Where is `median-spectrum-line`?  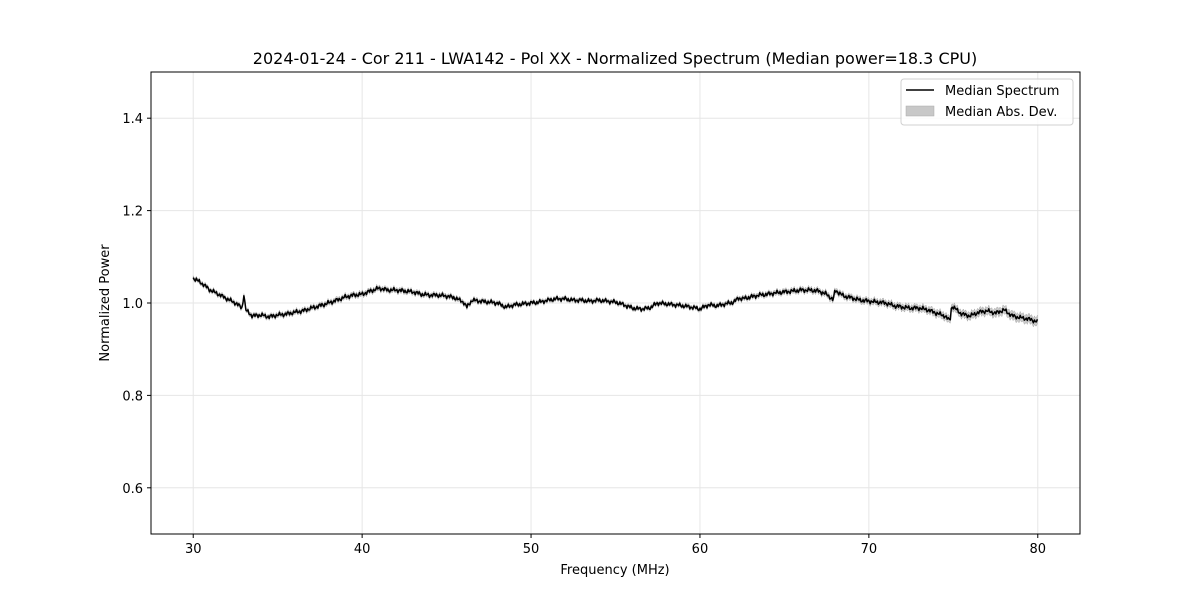 median-spectrum-line is located at coordinates (615, 300).